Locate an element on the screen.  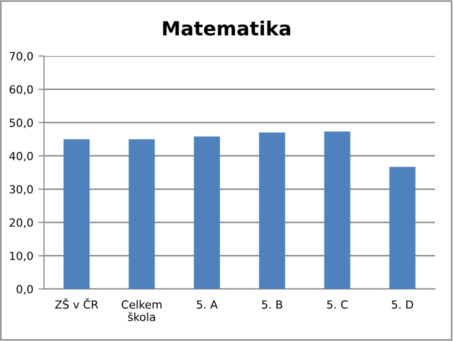
chart-title: Matematika is located at coordinates (226, 28).